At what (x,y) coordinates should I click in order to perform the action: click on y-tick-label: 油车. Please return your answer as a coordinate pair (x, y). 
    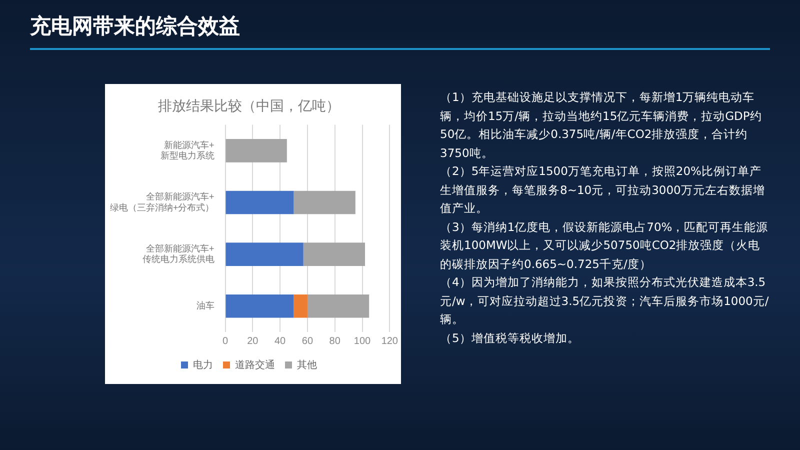
    Looking at the image, I should click on (205, 305).